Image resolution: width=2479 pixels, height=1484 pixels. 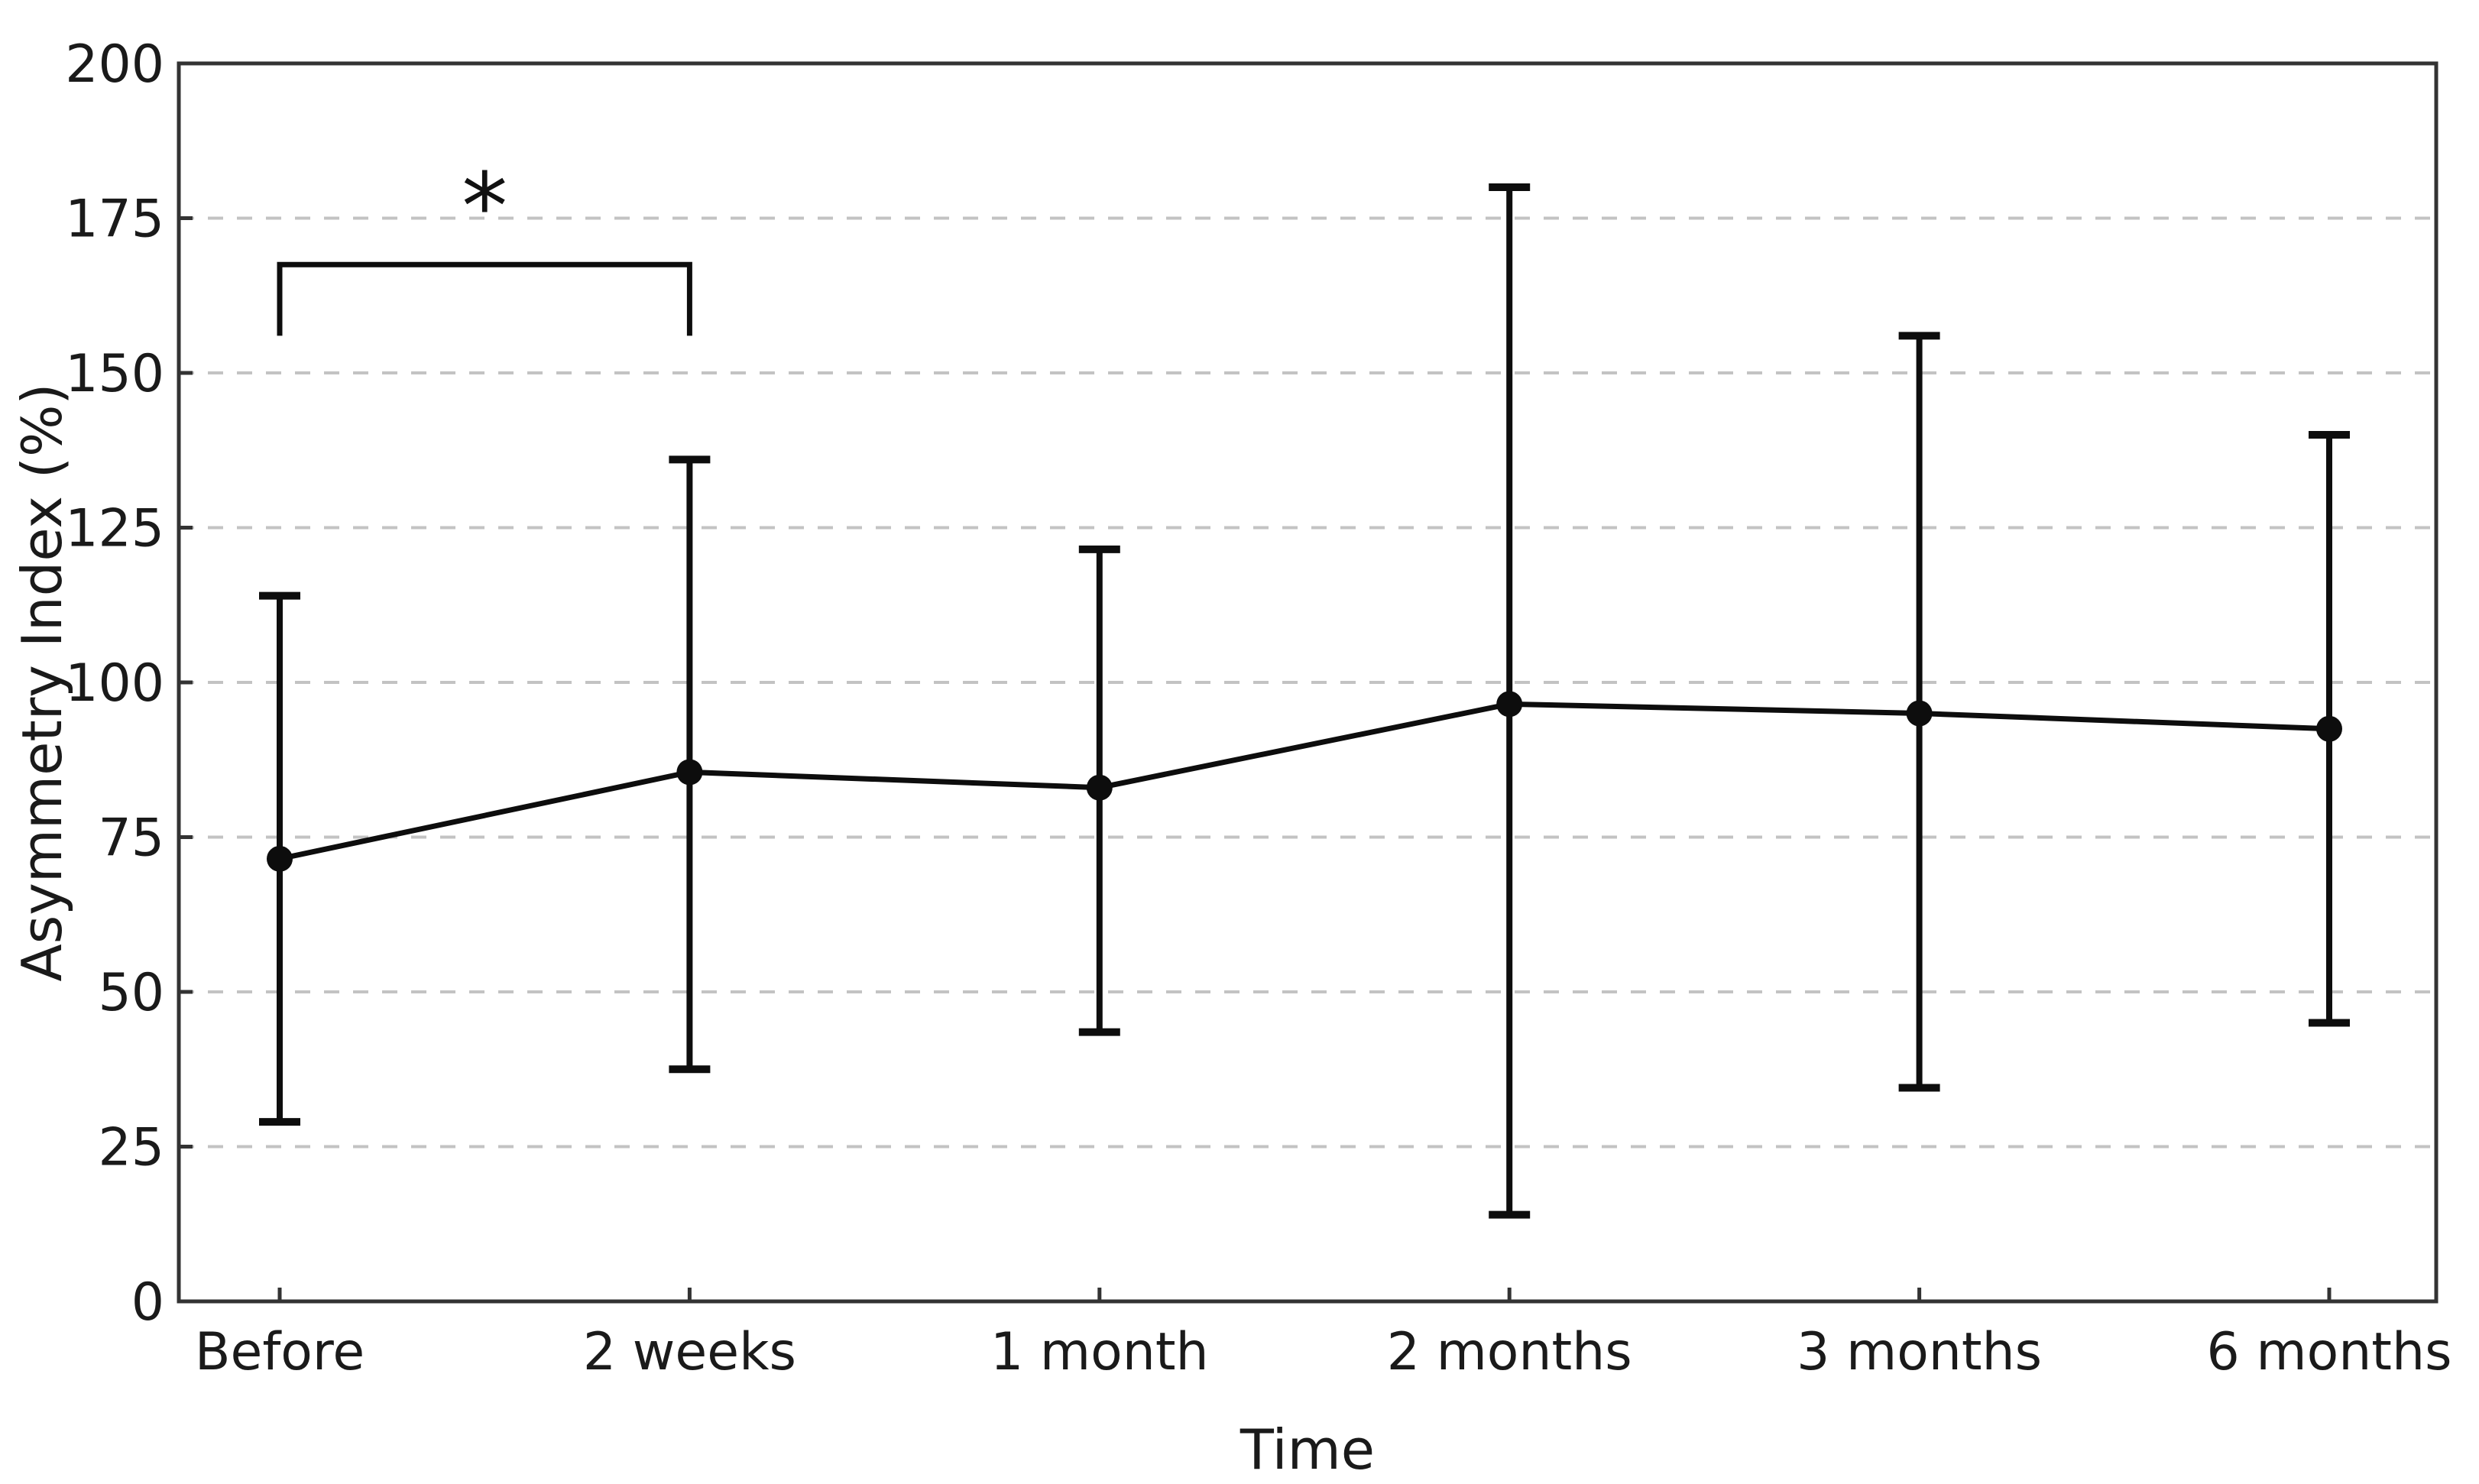 I want to click on significance-bracket, so click(x=484, y=298).